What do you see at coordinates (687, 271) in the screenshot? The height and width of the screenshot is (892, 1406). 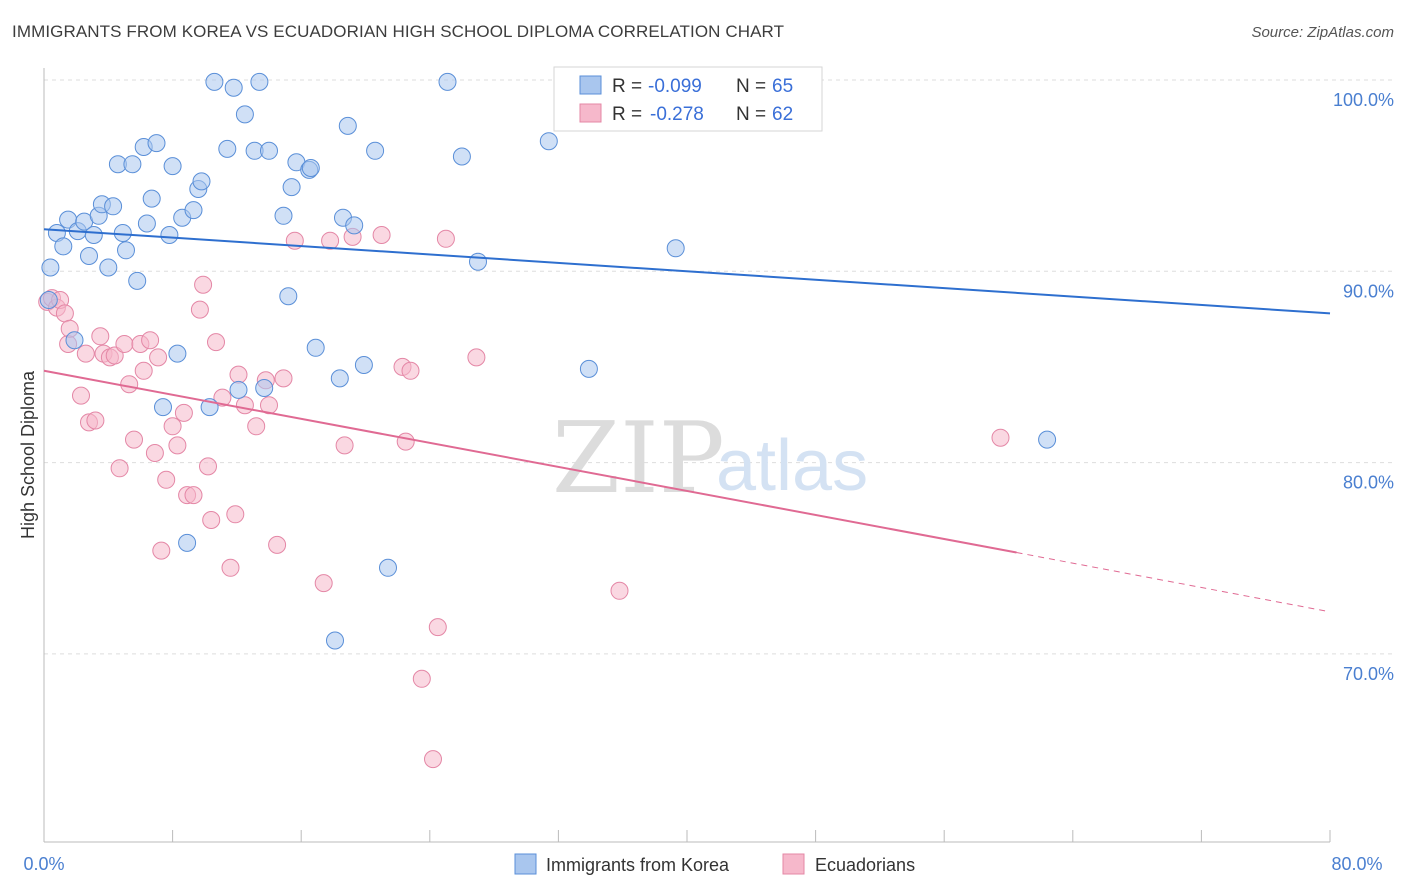 I see `korea-trend-line` at bounding box center [687, 271].